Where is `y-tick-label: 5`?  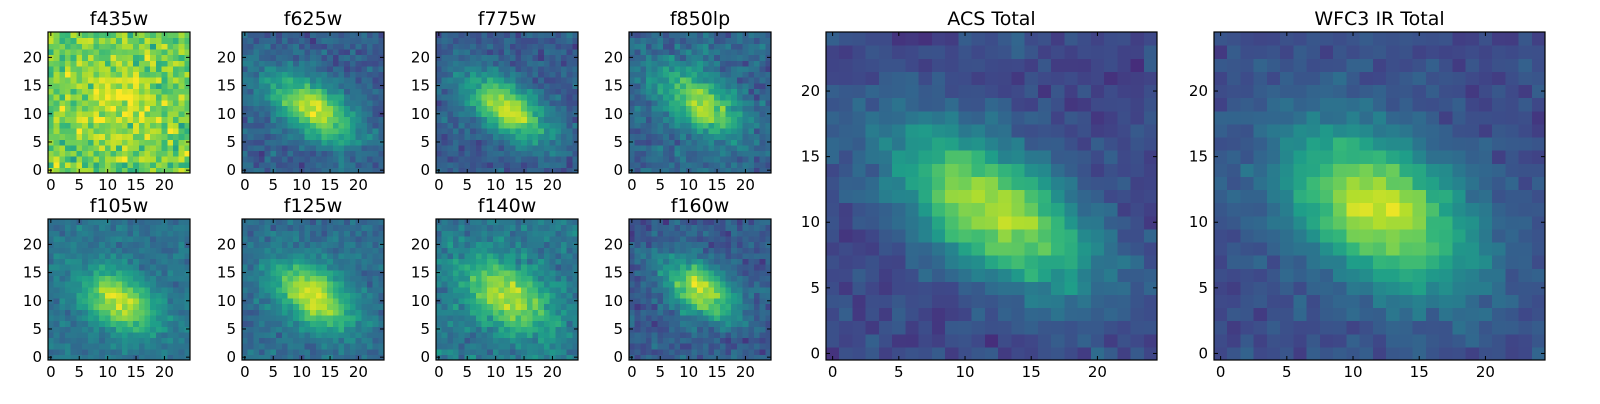 y-tick-label: 5 is located at coordinates (618, 142).